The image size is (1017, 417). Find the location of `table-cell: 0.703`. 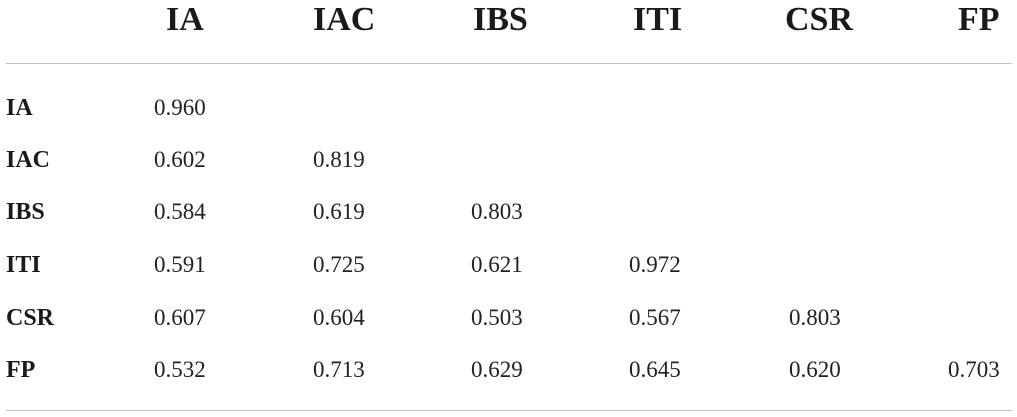

table-cell: 0.703 is located at coordinates (974, 369).